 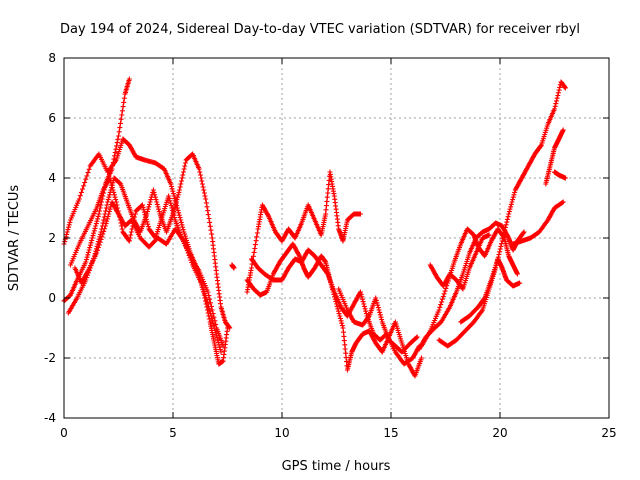 What do you see at coordinates (334, 310) in the screenshot?
I see `series-line` at bounding box center [334, 310].